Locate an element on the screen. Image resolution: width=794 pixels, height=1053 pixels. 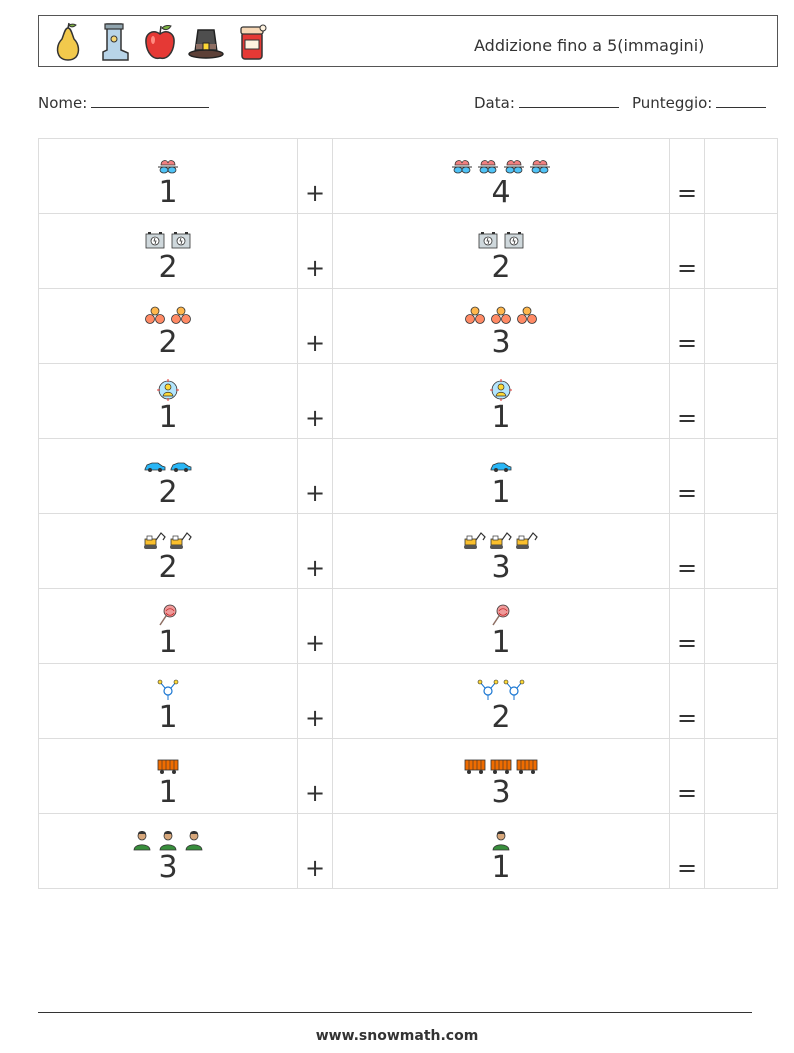
problem-row: 1 +3 = is located at coordinates (408, 776).